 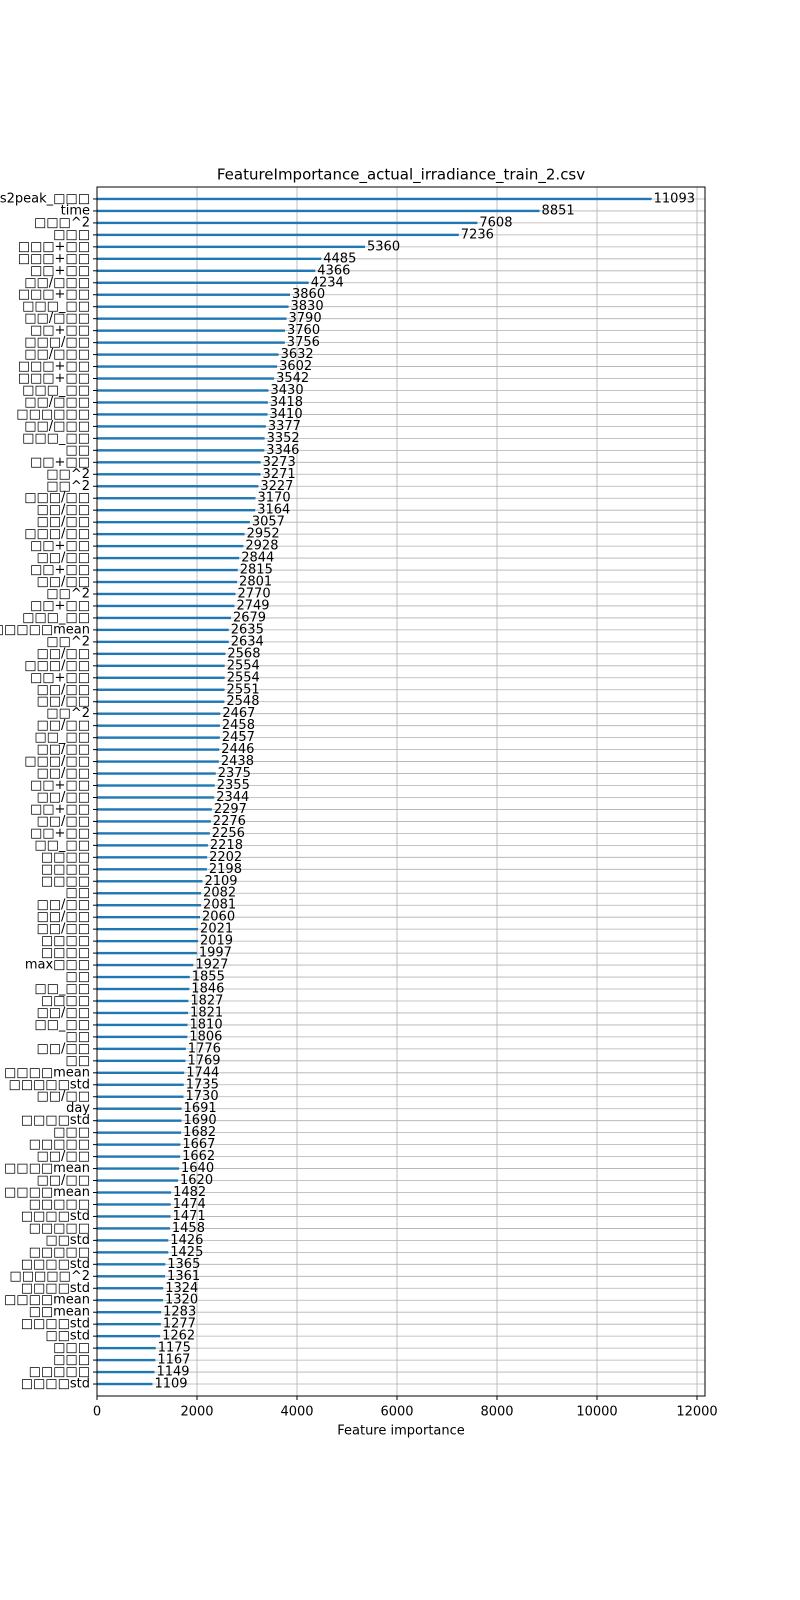 I want to click on value-label: 3760, so click(x=303, y=330).